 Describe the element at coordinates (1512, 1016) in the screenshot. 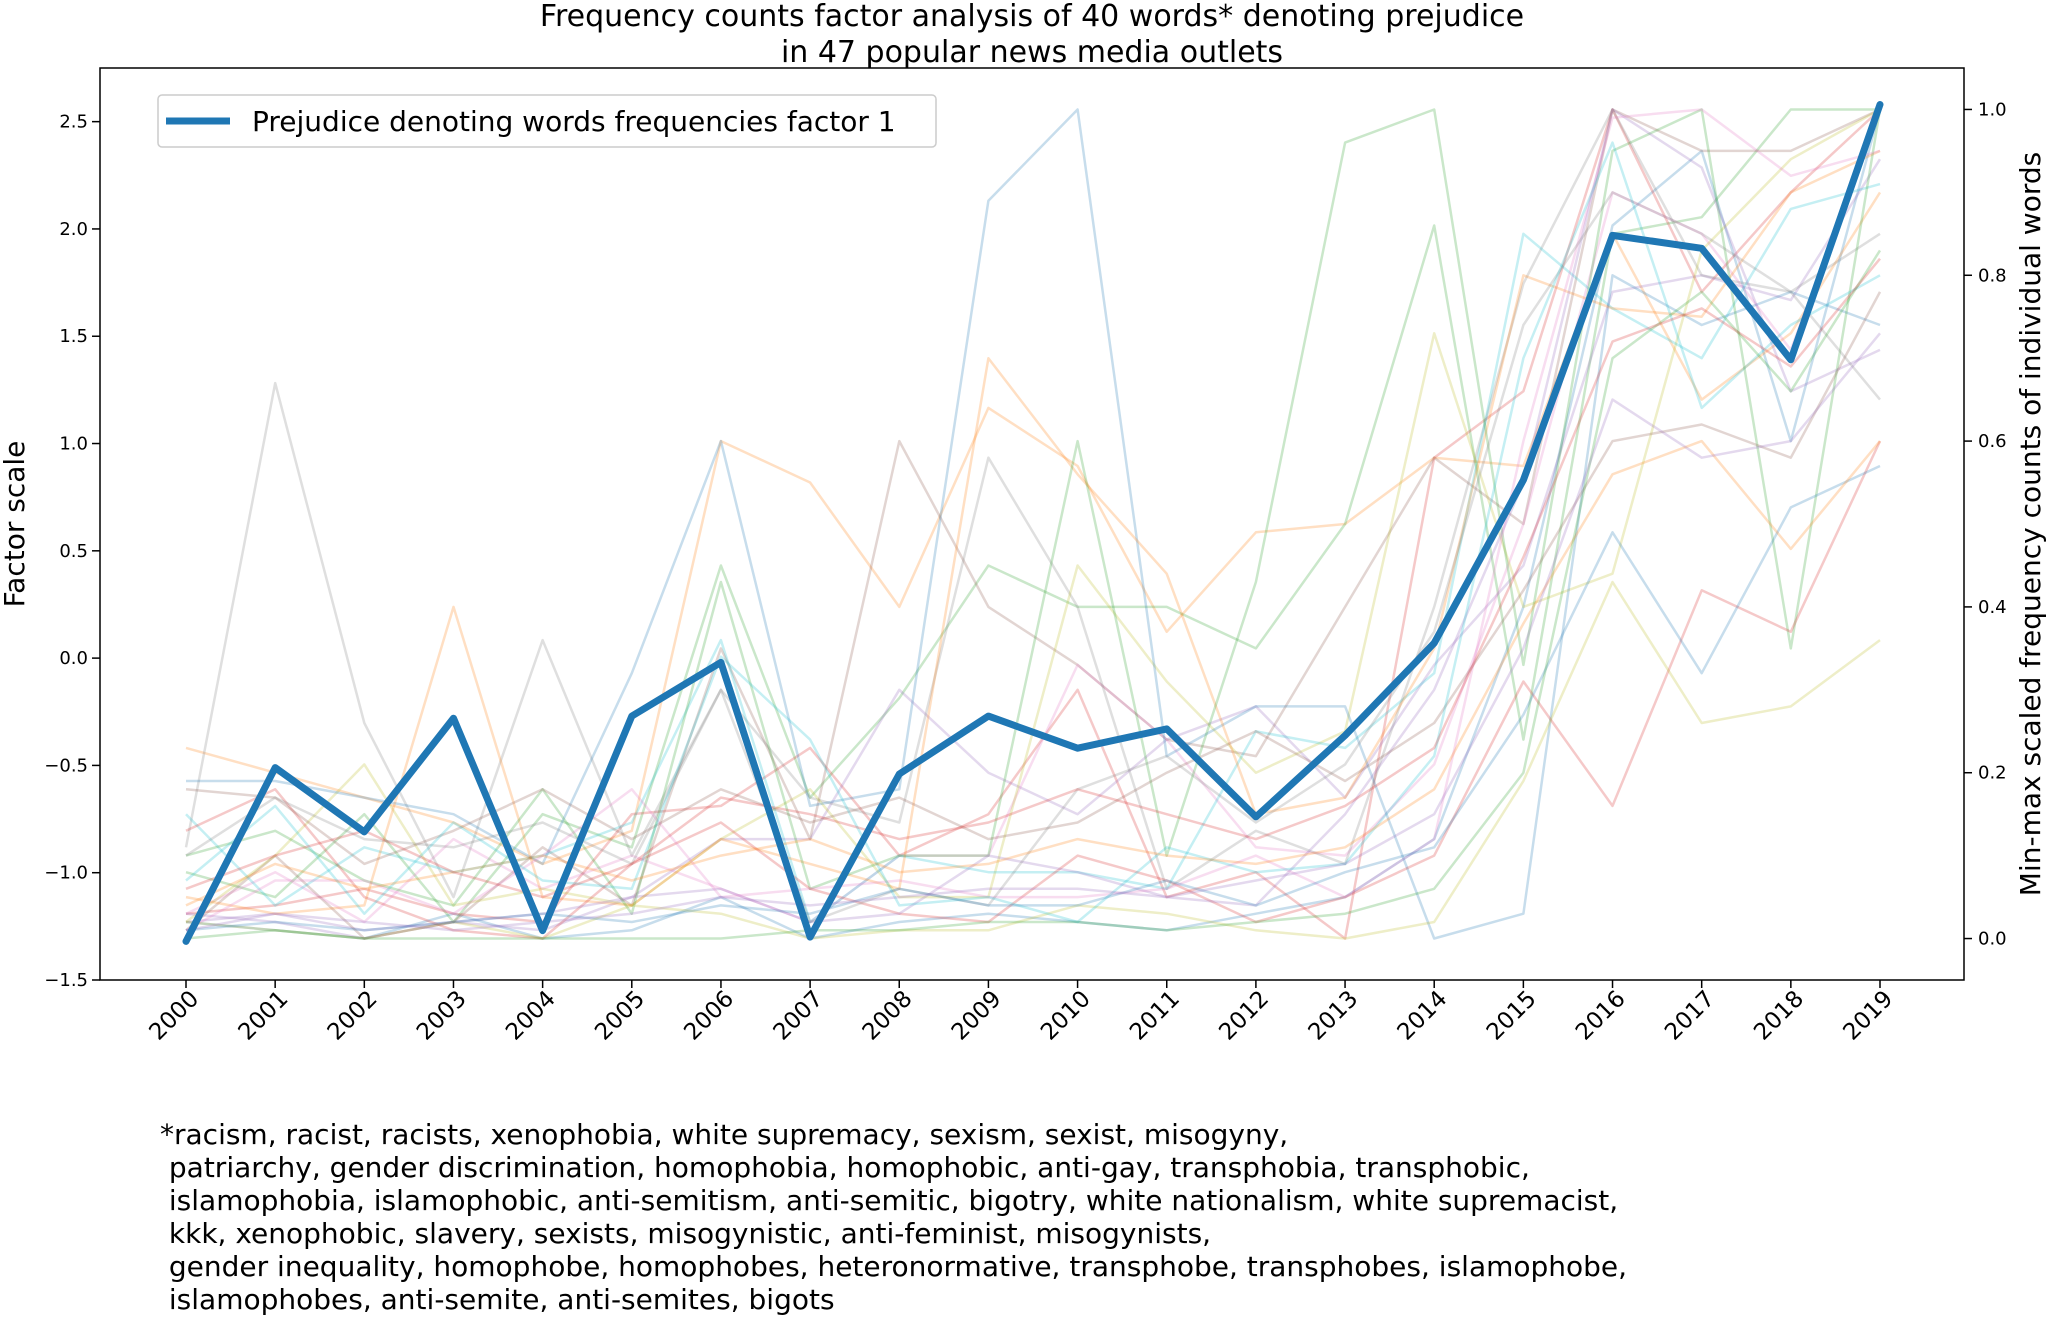

I see `x-tick-label: 2015` at that location.